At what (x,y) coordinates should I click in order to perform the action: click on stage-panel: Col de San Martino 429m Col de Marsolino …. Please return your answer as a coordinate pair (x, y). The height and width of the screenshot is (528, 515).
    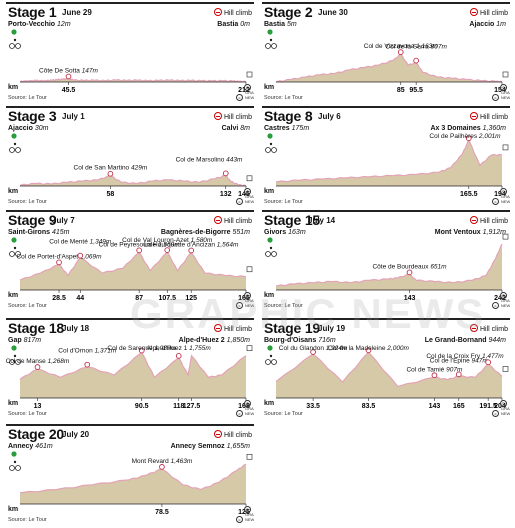
    Looking at the image, I should click on (130, 156).